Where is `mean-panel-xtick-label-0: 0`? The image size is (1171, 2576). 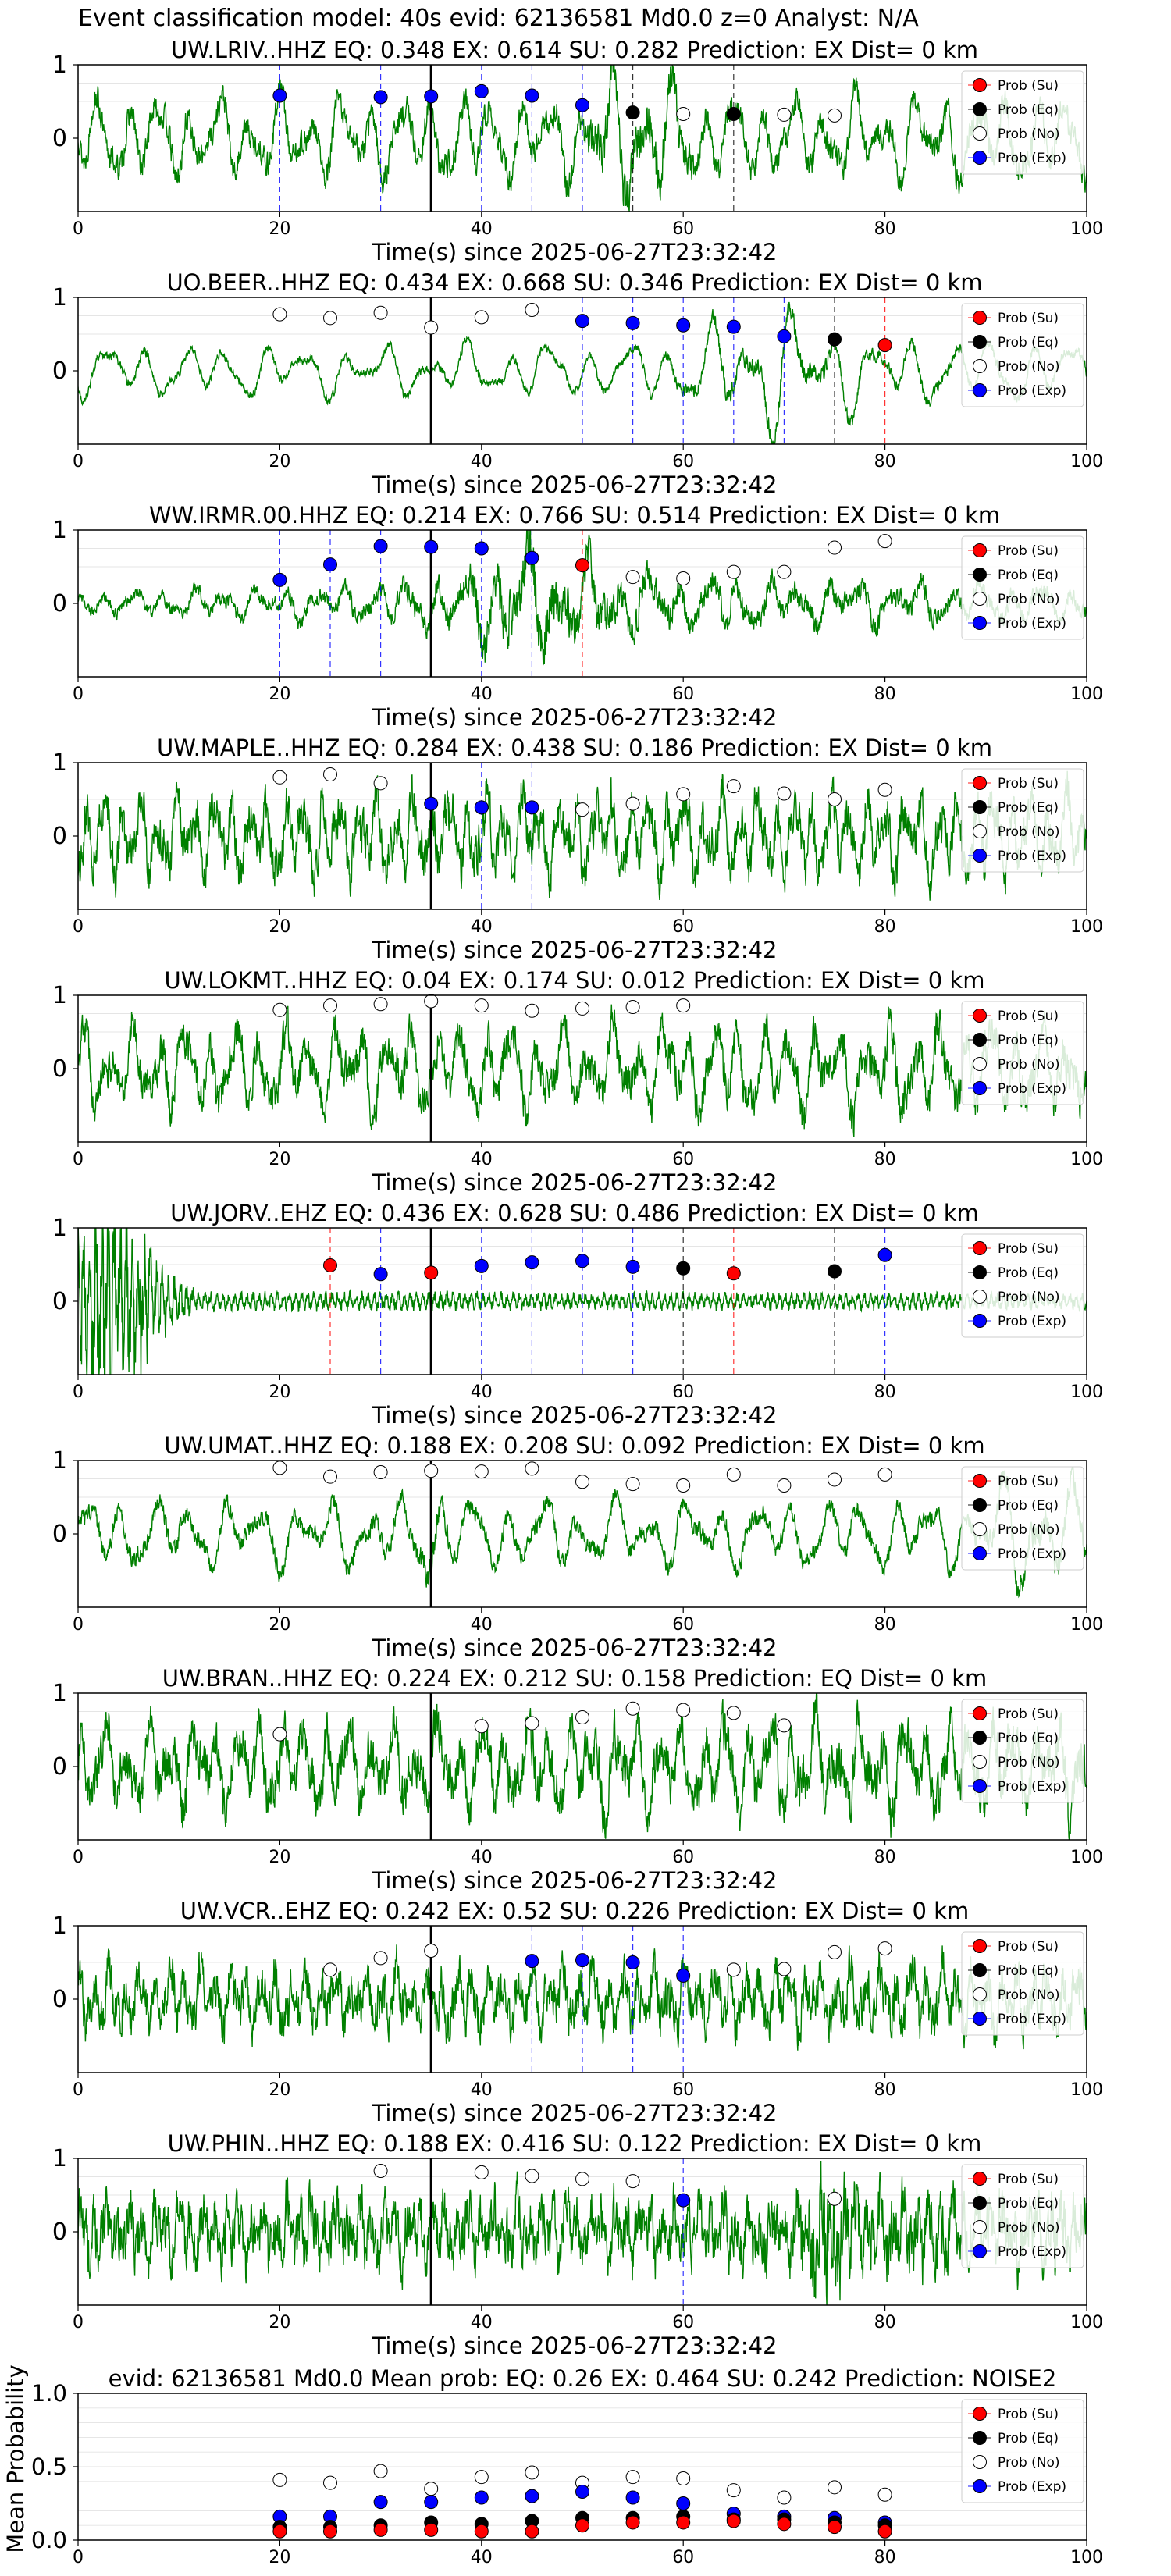 mean-panel-xtick-label-0: 0 is located at coordinates (78, 2557).